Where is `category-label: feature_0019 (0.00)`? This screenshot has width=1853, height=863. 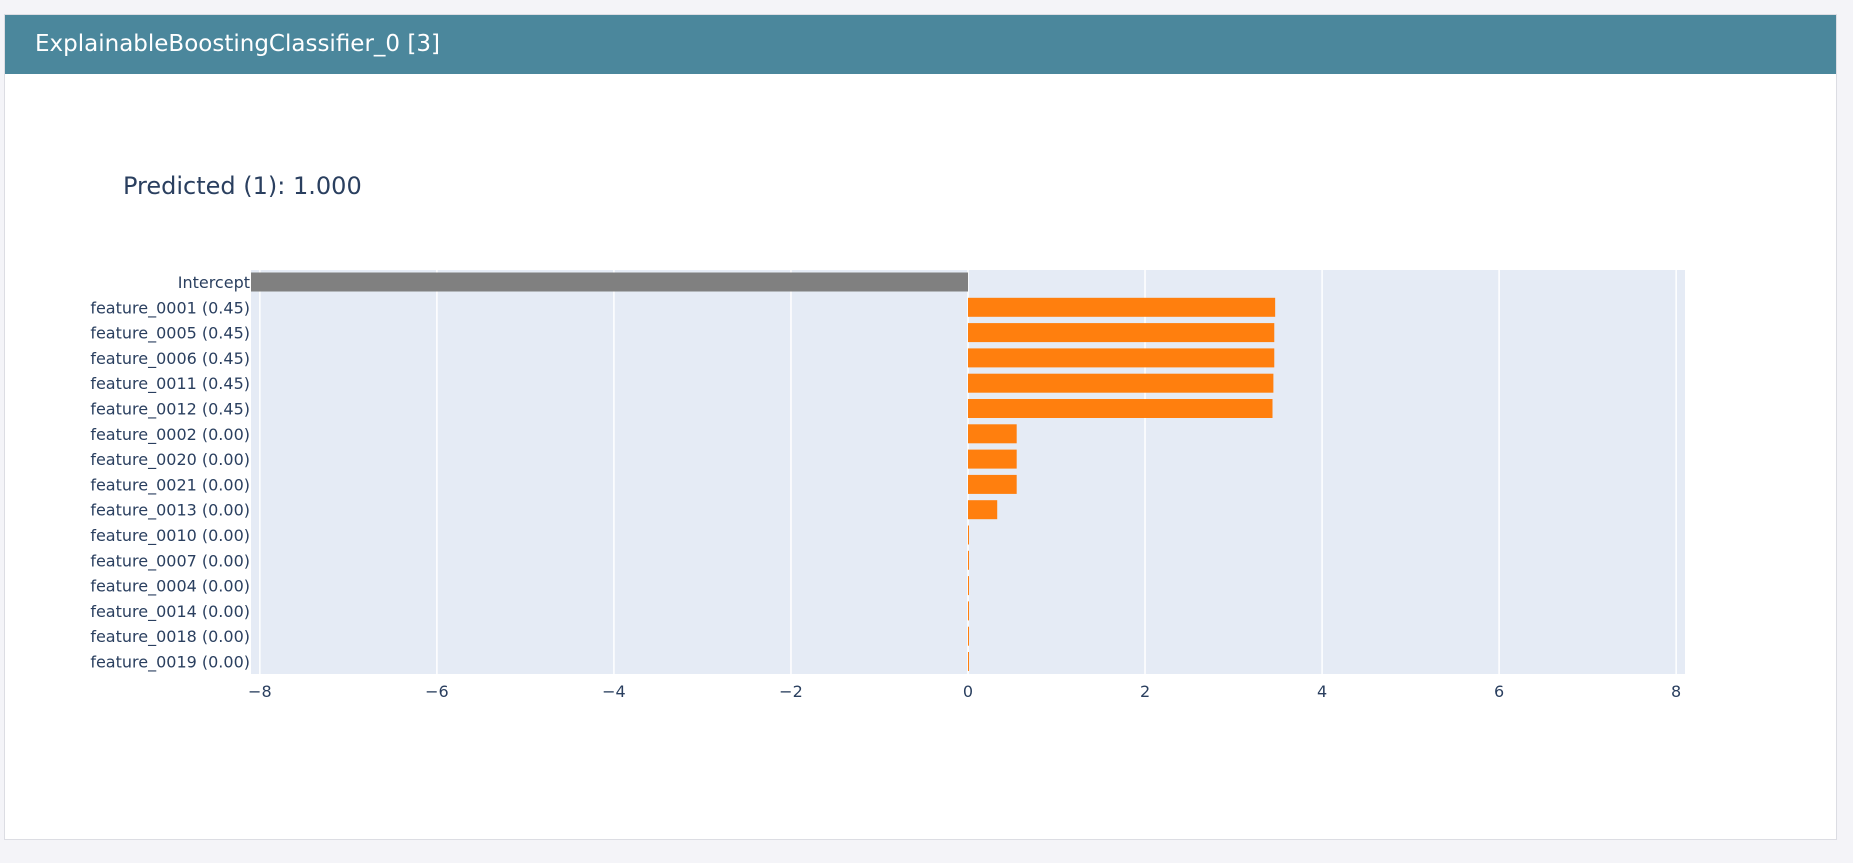 category-label: feature_0019 (0.00) is located at coordinates (170, 663).